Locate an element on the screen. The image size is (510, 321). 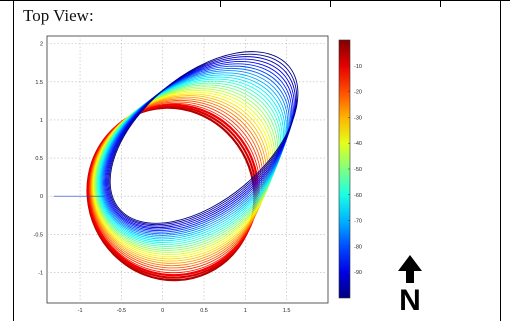
north-arrow-icon: N is located at coordinates (410, 283).